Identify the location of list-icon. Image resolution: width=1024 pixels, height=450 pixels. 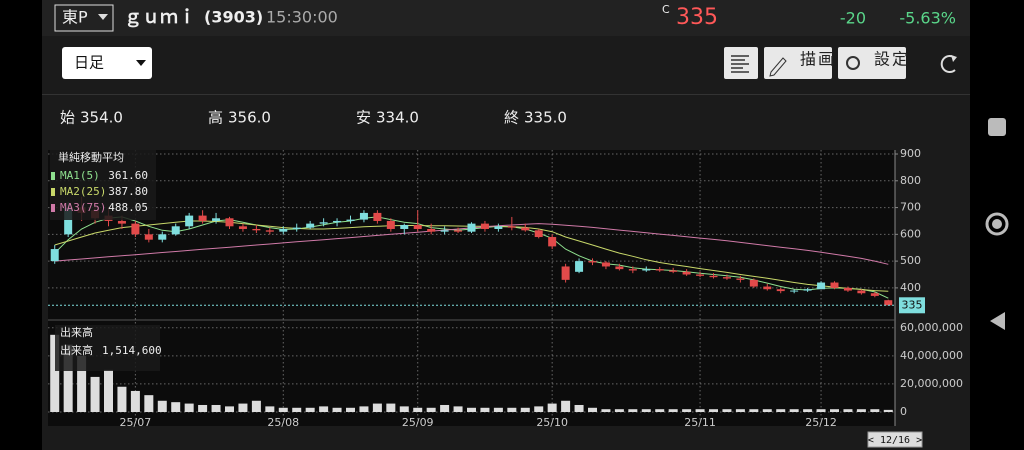
(740, 64).